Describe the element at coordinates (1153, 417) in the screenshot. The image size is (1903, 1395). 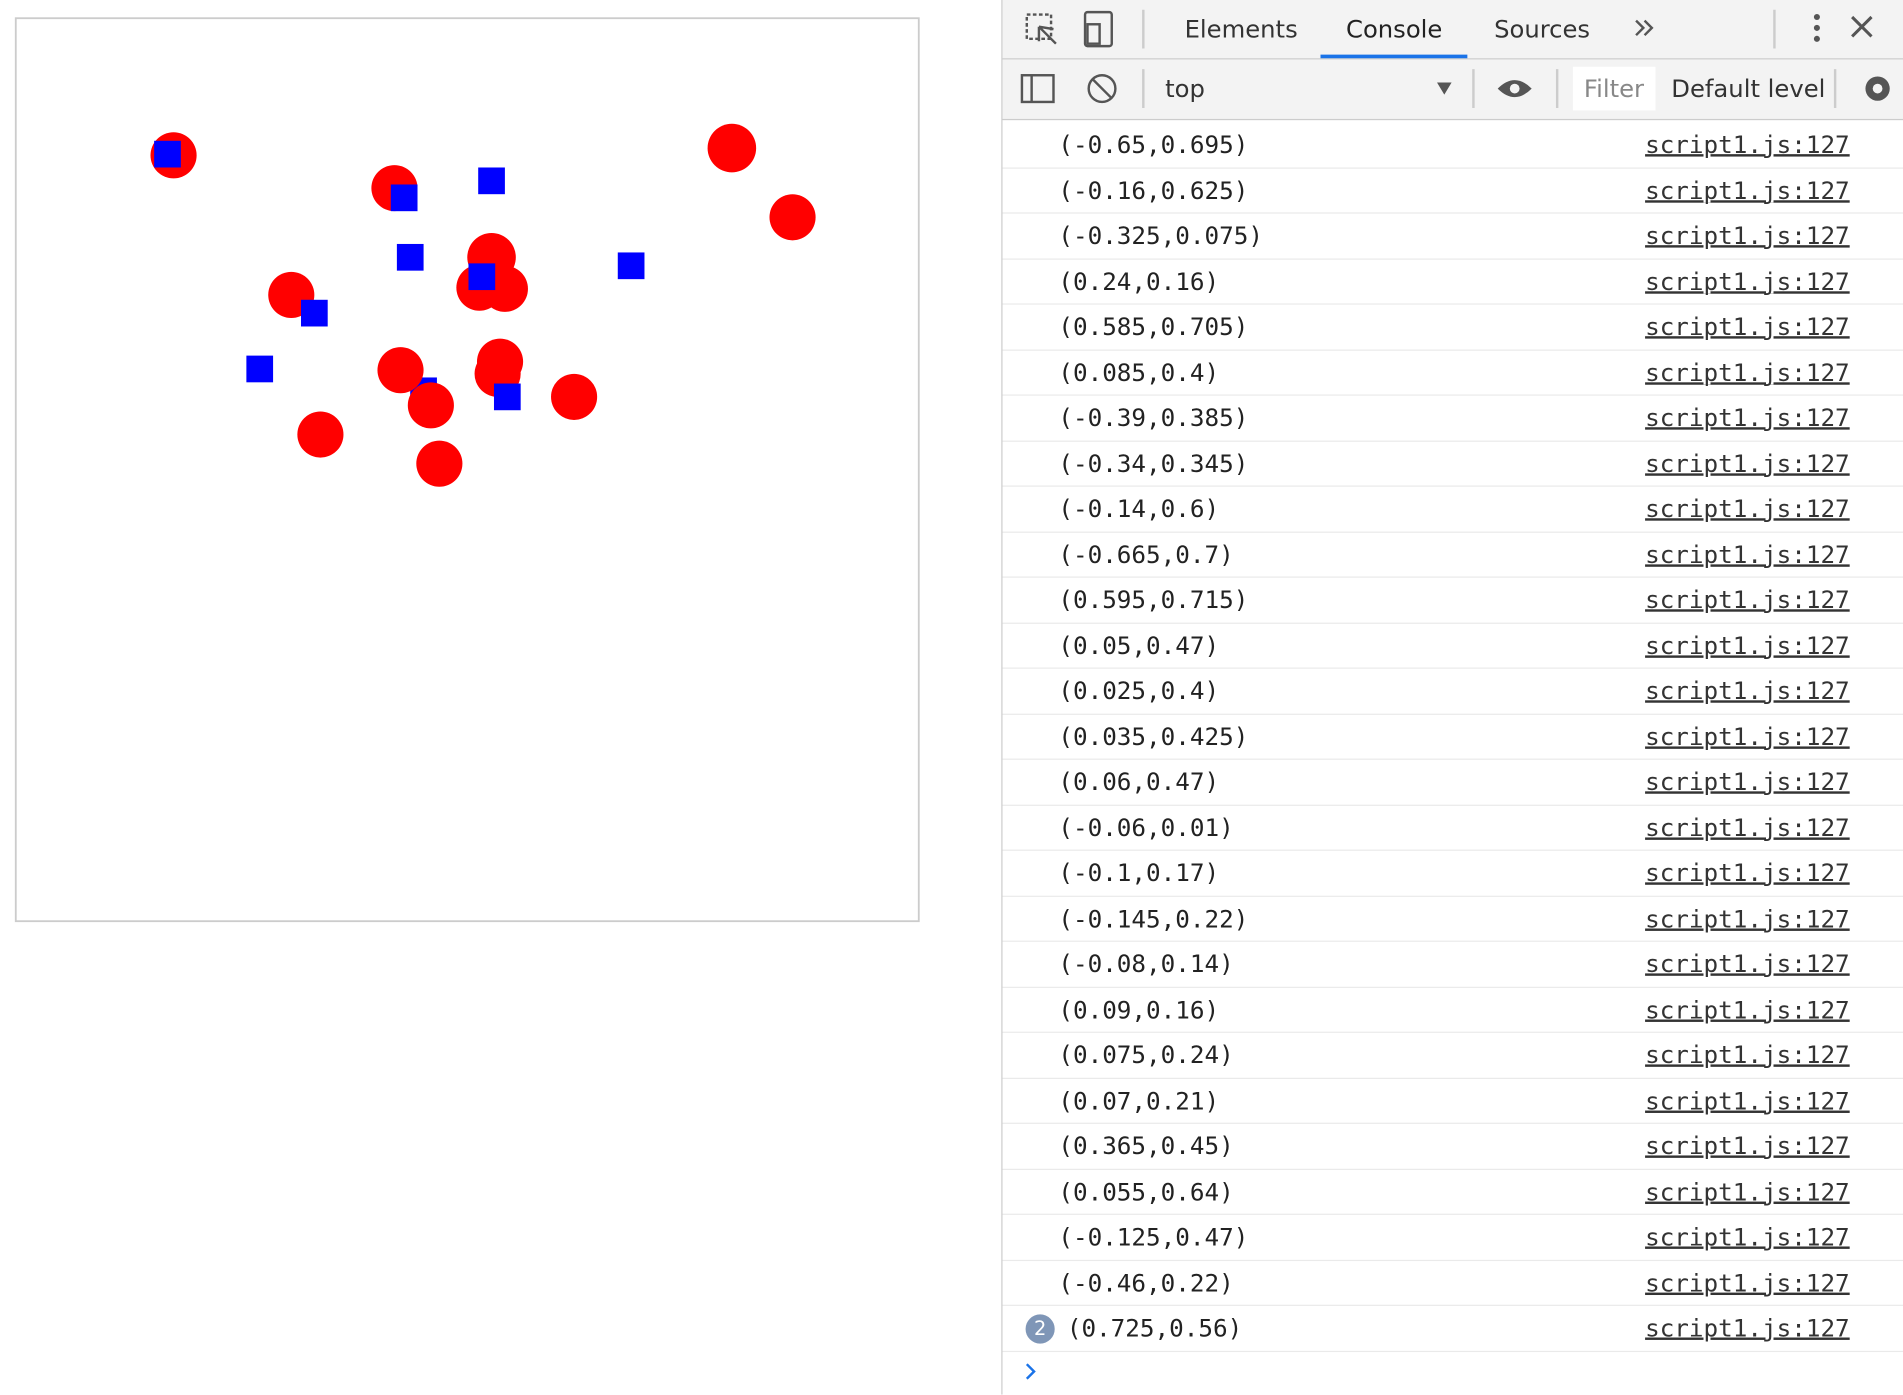
I see `message-text: (-0.39,0.385)` at that location.